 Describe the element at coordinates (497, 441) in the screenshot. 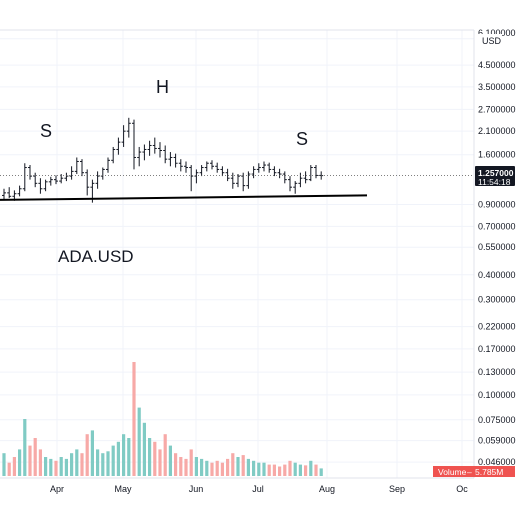

I see `price-axis-tick-label: 0.059000` at that location.